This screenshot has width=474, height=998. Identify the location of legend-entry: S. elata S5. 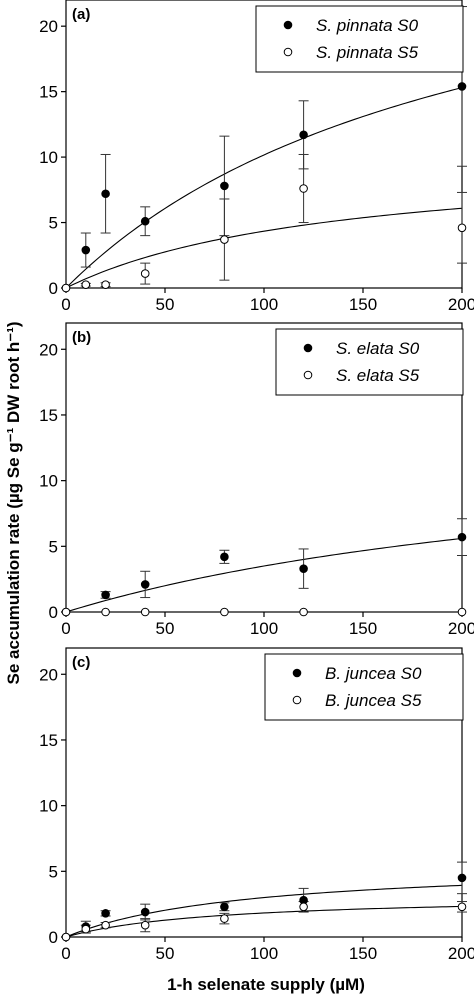
(378, 375).